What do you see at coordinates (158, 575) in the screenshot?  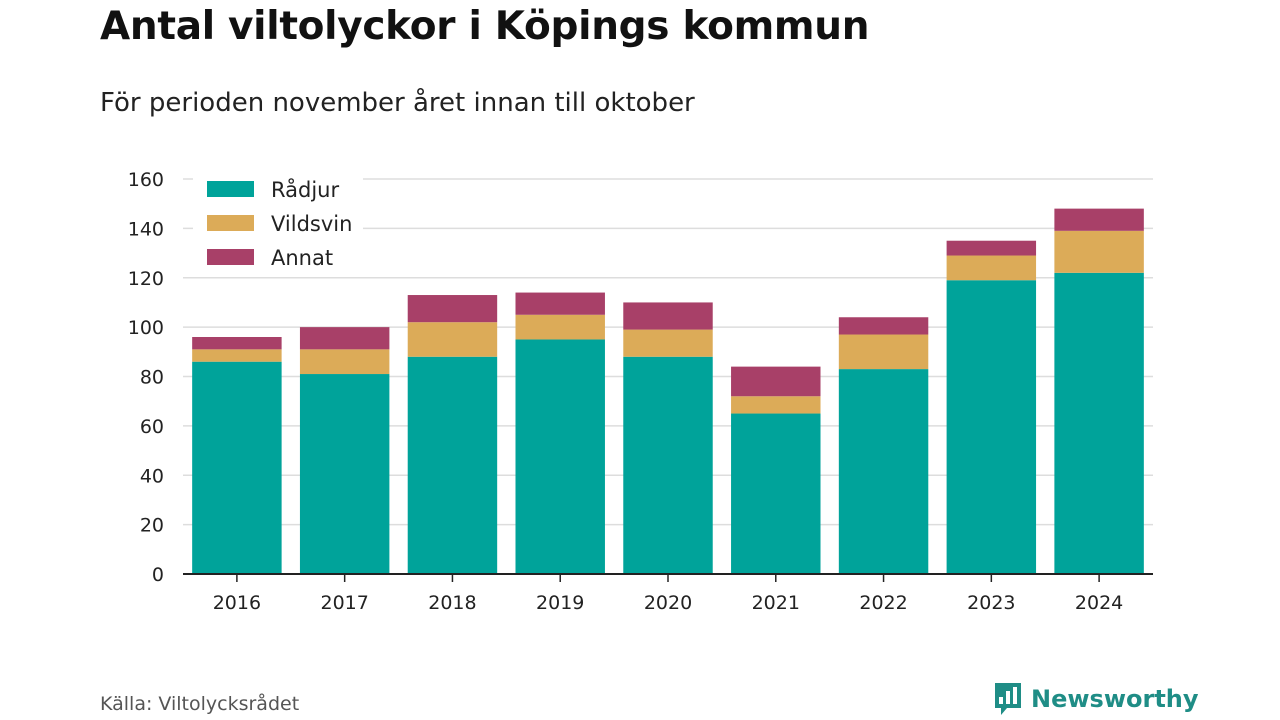 I see `y-tick-label: 0` at bounding box center [158, 575].